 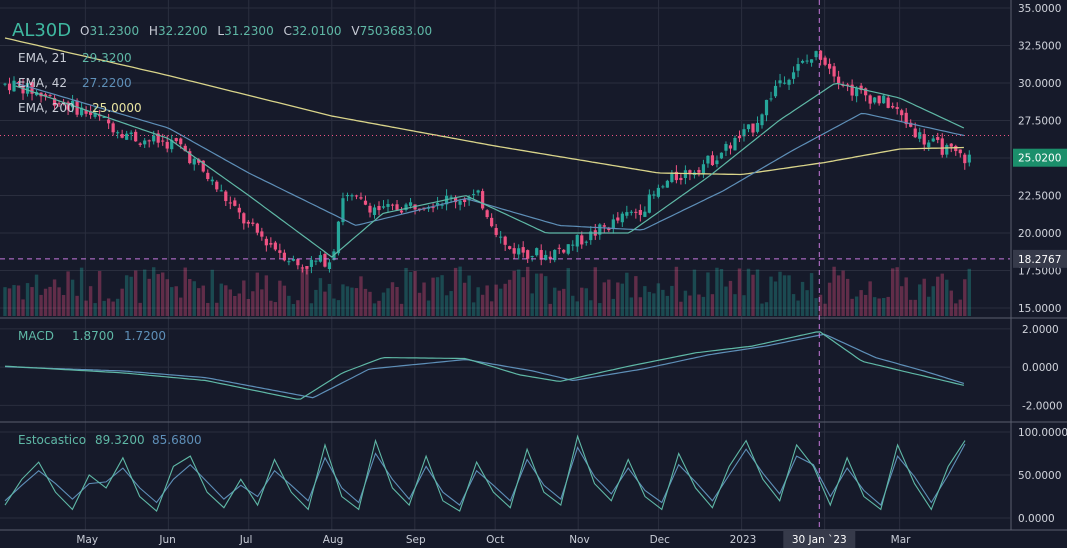 What do you see at coordinates (484, 365) in the screenshot?
I see `macd-pane` at bounding box center [484, 365].